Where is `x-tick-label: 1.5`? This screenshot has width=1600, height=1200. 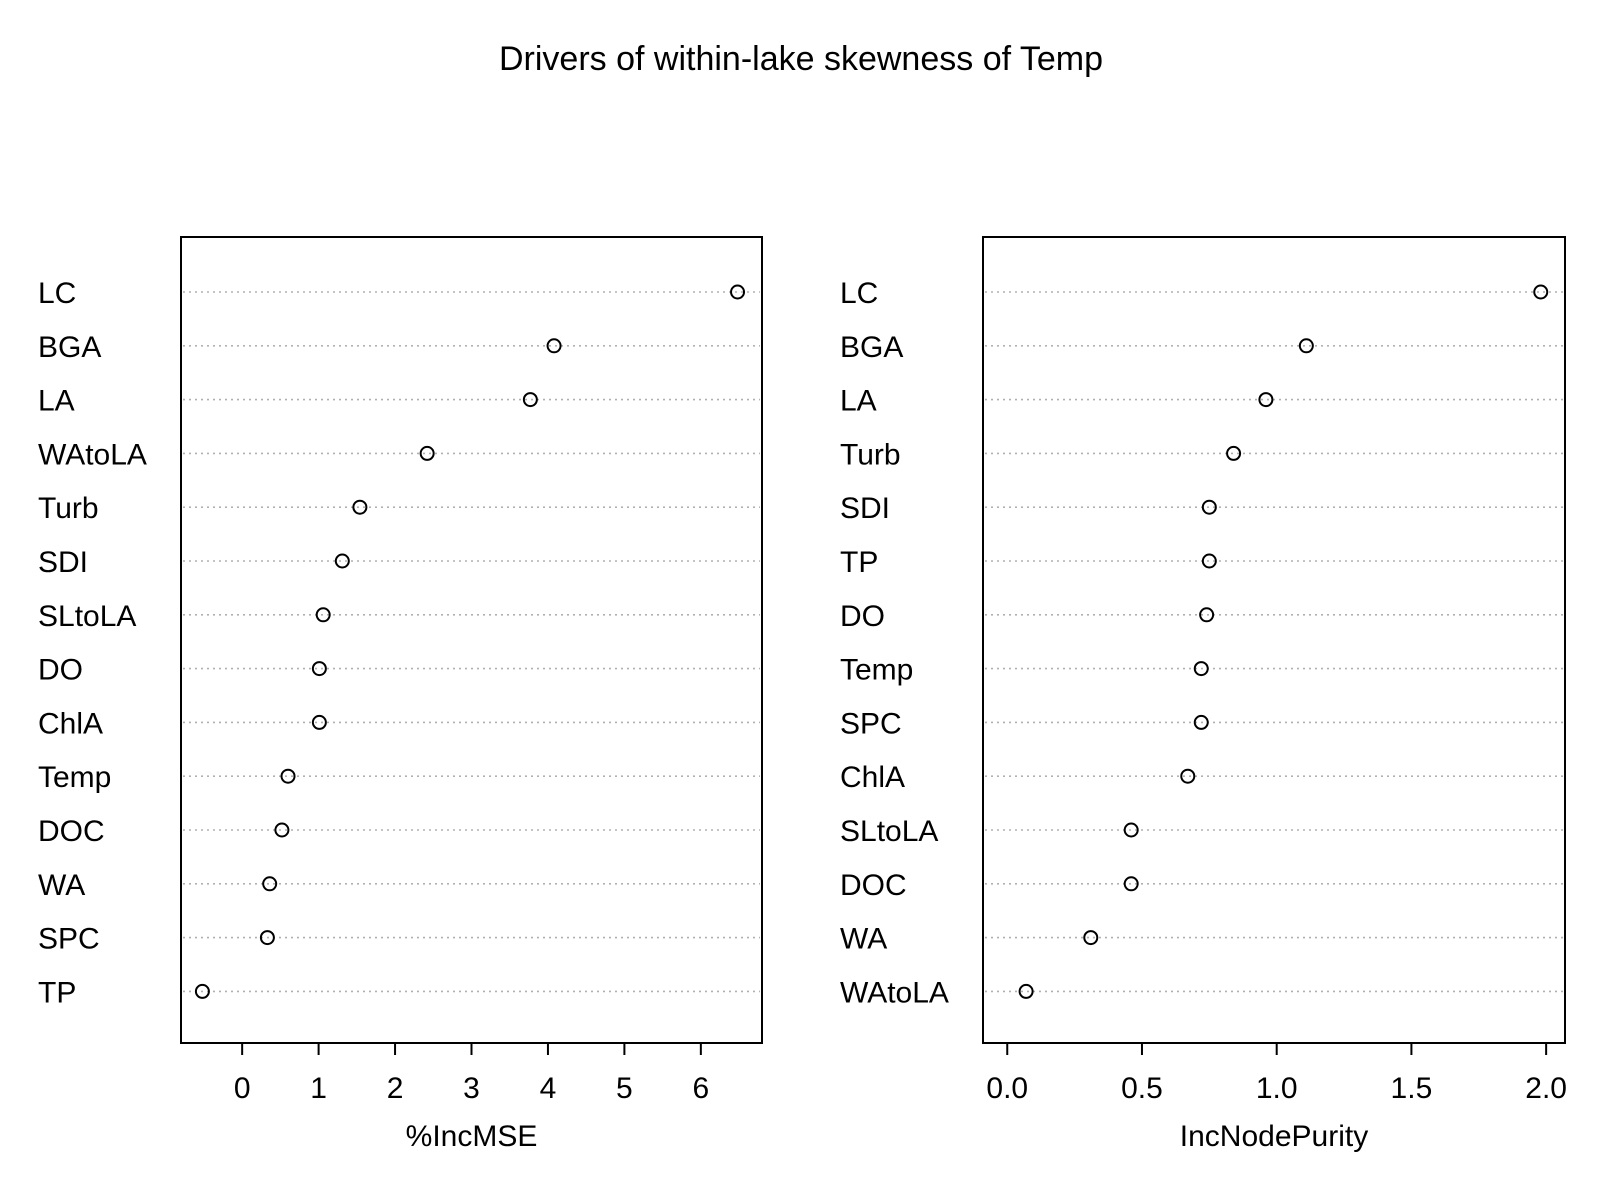
x-tick-label: 1.5 is located at coordinates (1412, 1088).